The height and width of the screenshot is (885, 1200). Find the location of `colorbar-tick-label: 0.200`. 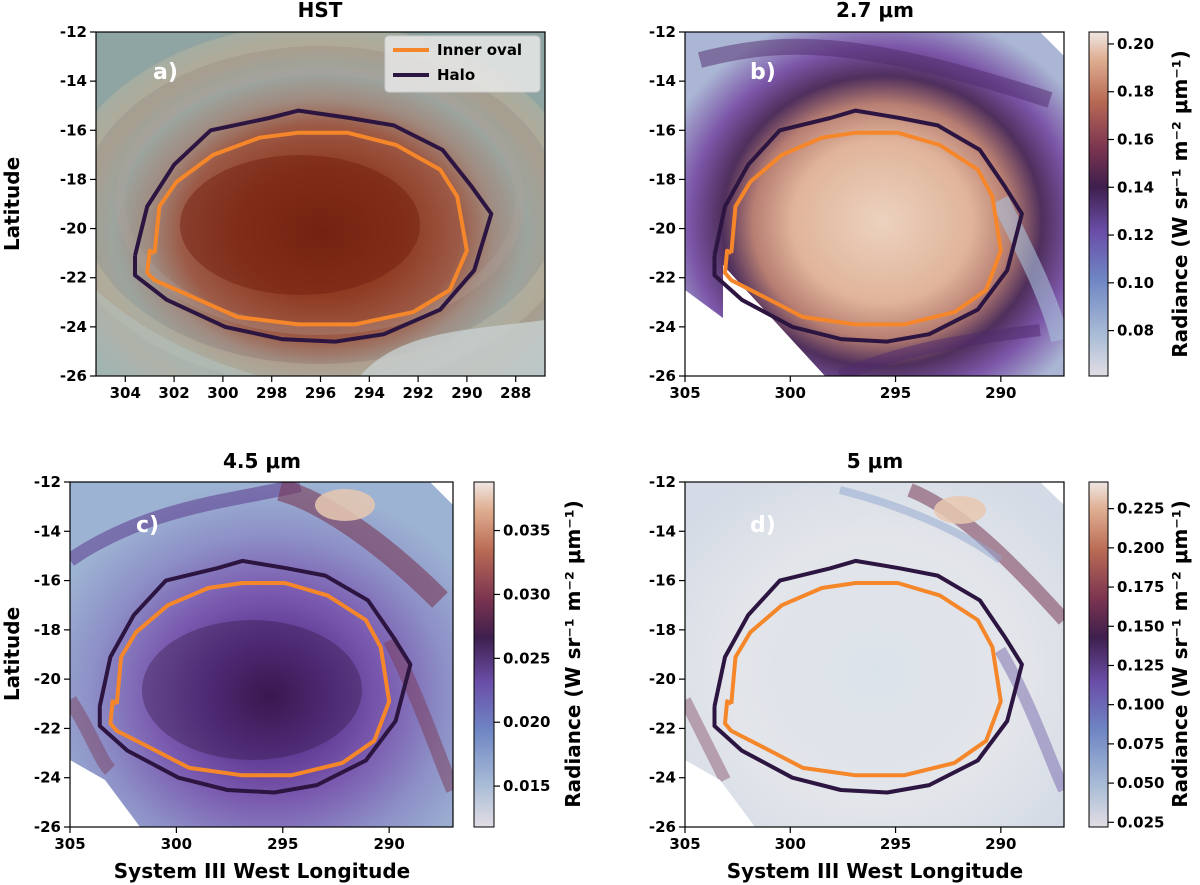

colorbar-tick-label: 0.200 is located at coordinates (1140, 548).